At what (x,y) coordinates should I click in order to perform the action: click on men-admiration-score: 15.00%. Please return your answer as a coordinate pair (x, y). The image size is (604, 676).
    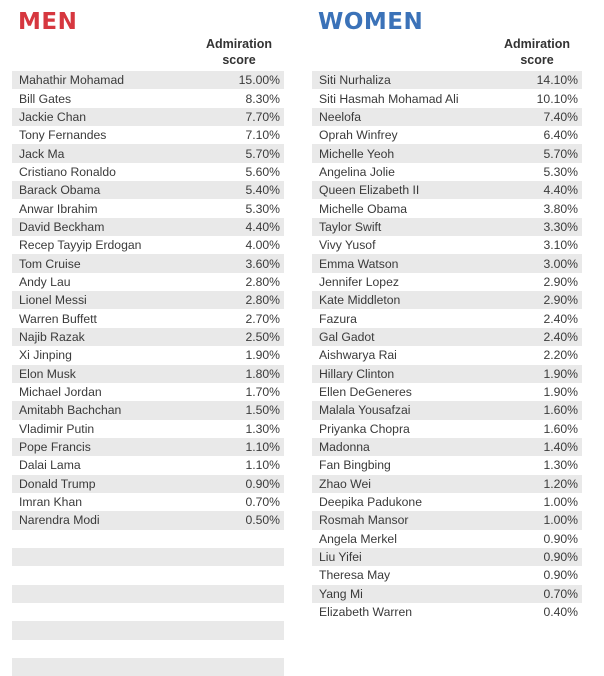
    Looking at the image, I should click on (259, 80).